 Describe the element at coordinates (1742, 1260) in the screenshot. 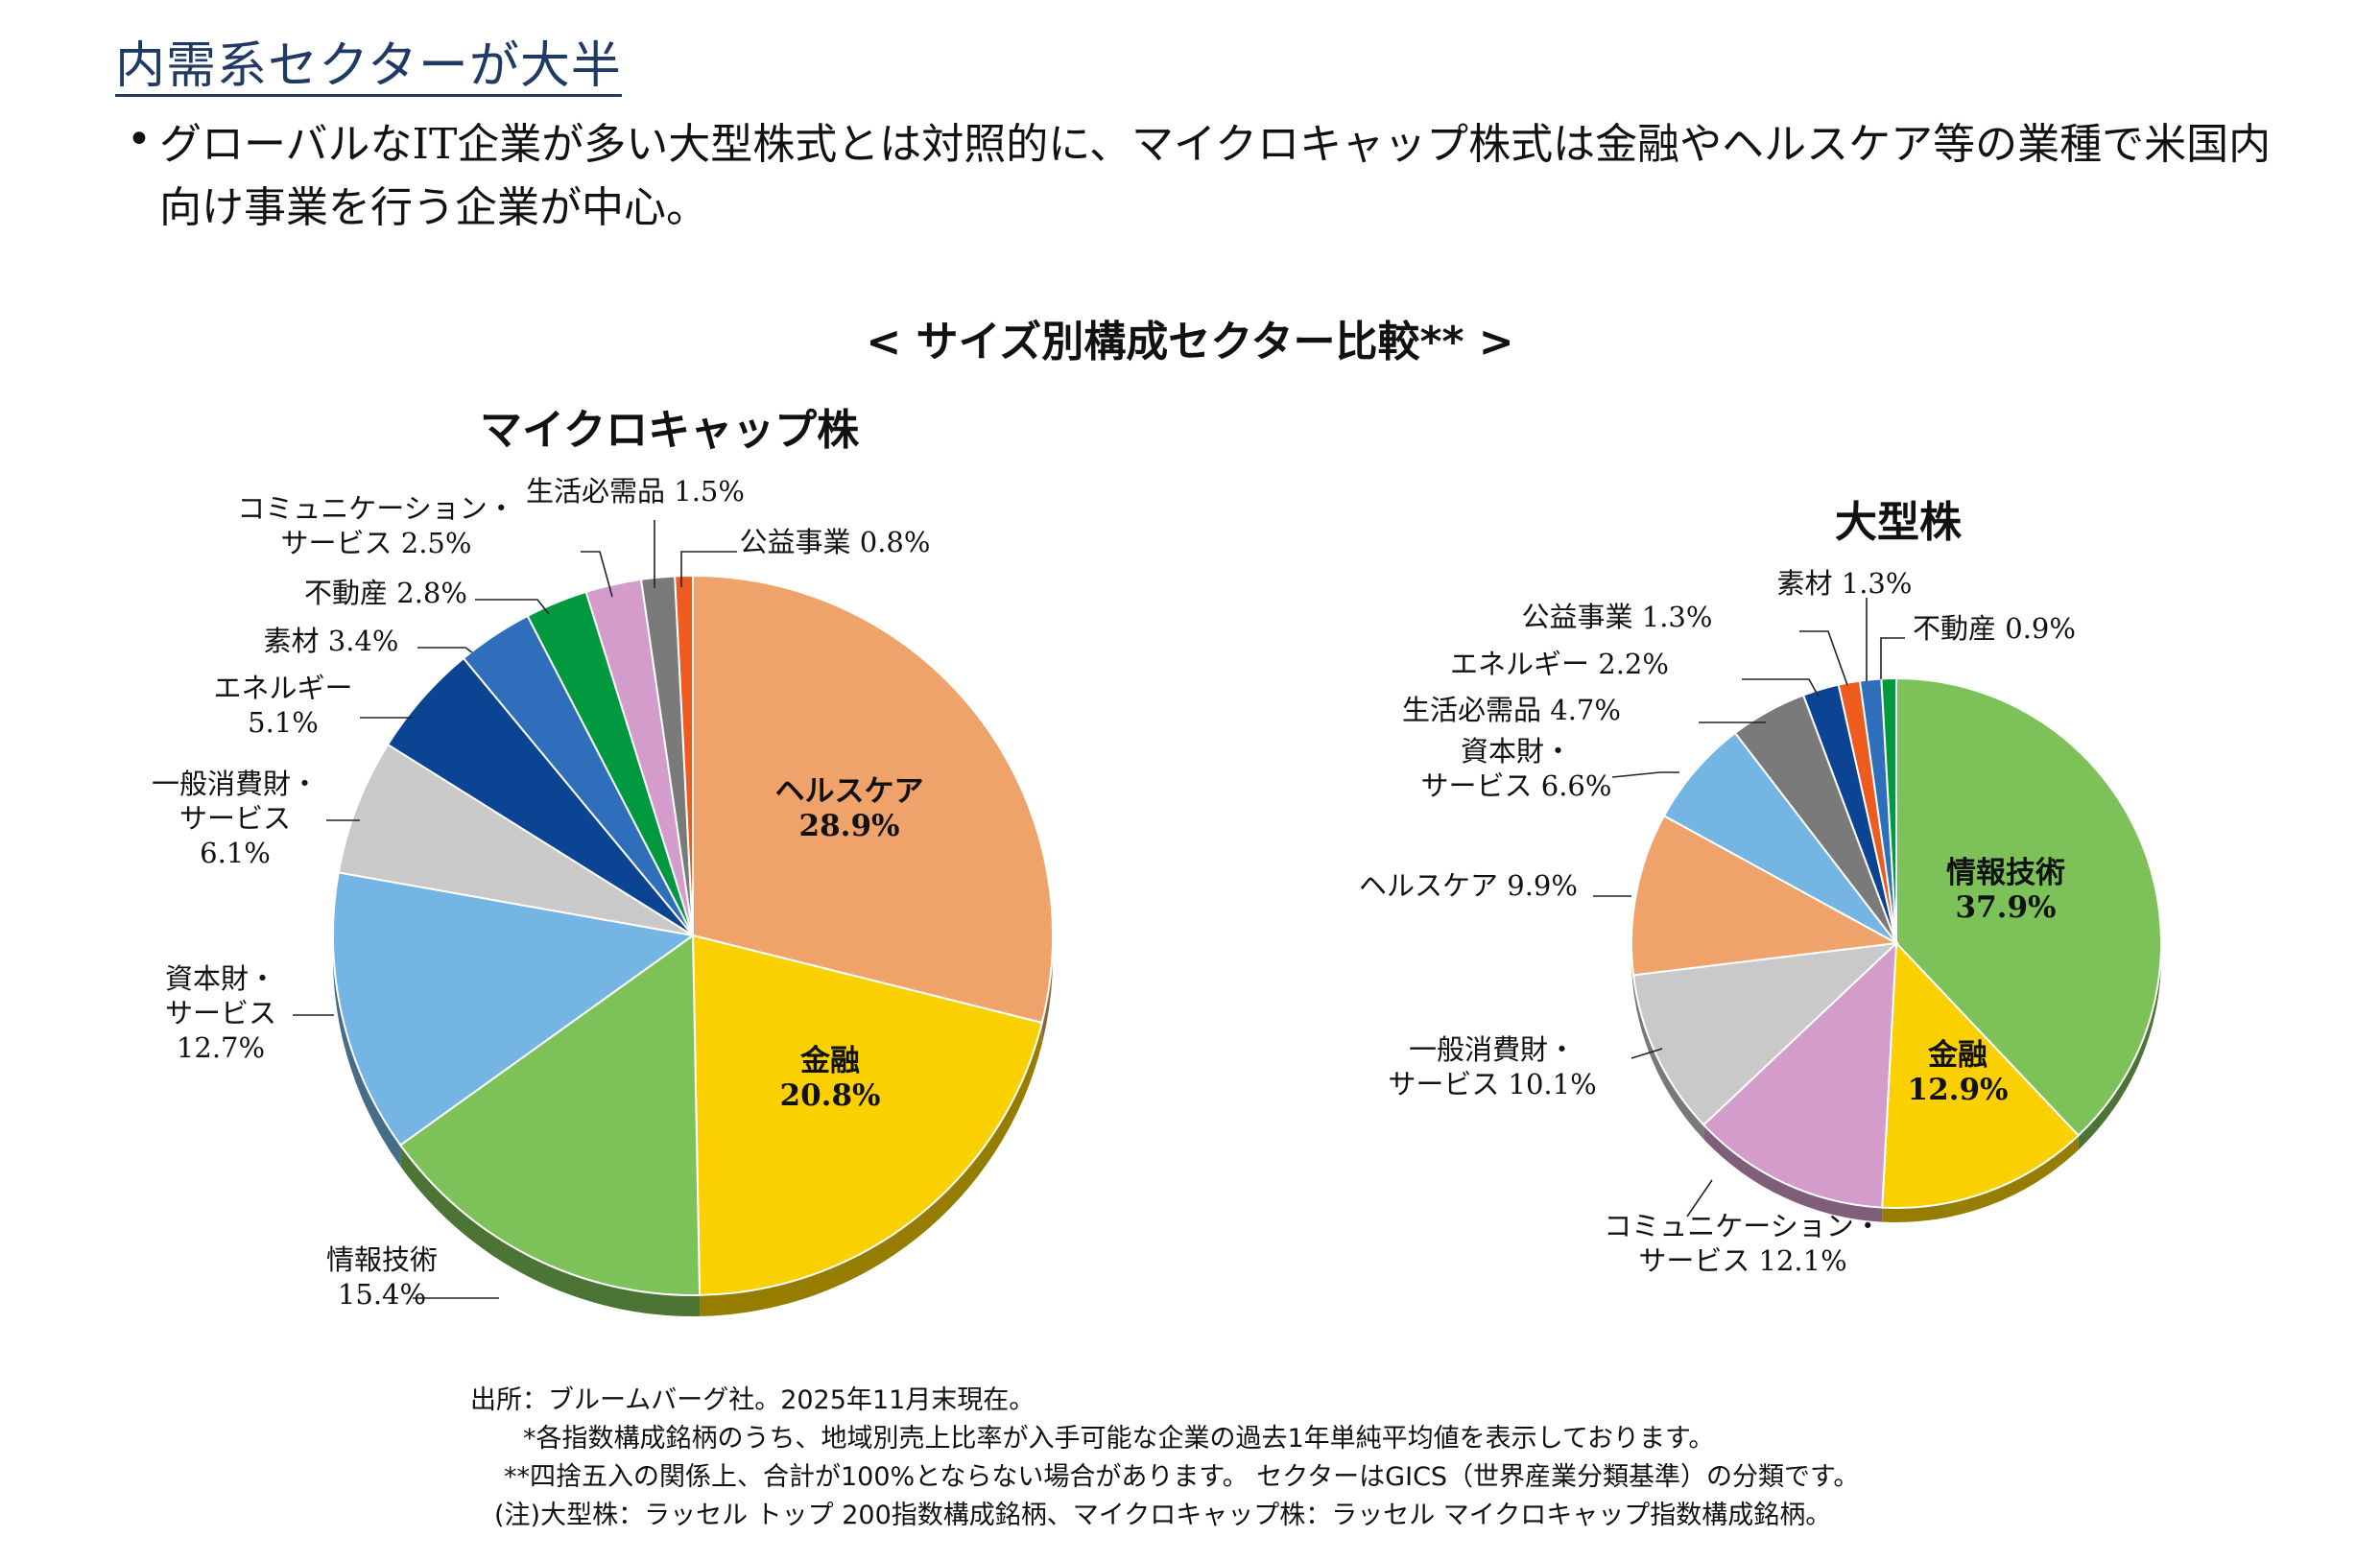

I see `slice-label-line: サービス 12.1%` at that location.